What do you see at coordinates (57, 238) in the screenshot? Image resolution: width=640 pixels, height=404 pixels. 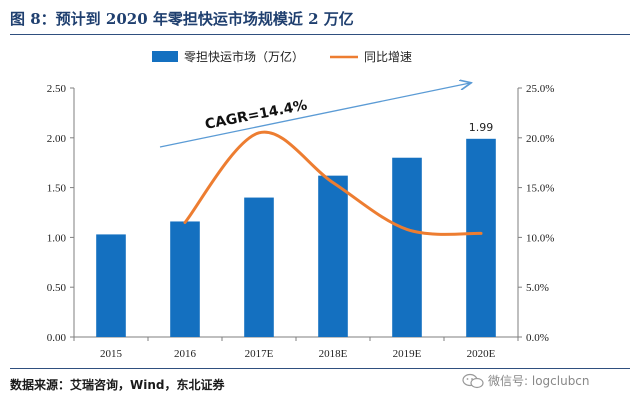 I see `y-left-tick-label: 1.00` at bounding box center [57, 238].